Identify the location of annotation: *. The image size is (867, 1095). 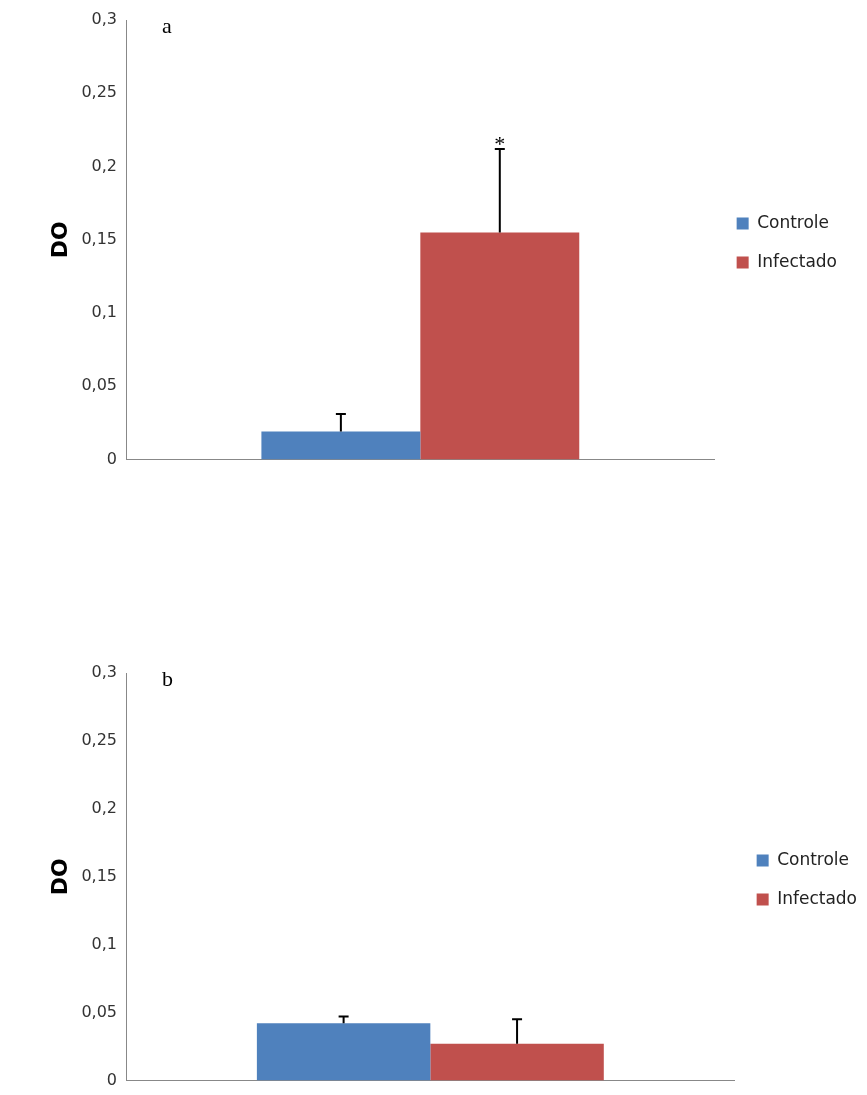
(500, 144).